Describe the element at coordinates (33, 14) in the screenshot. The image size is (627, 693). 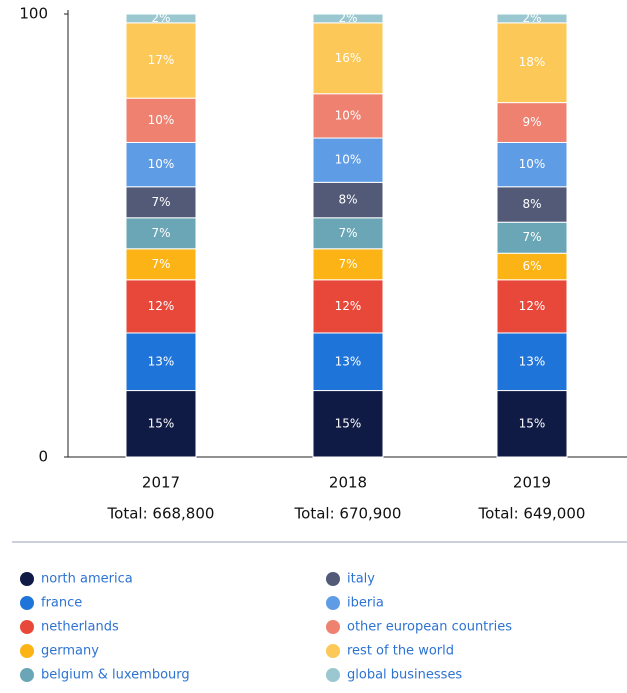
I see `y-tick-label: 100` at that location.